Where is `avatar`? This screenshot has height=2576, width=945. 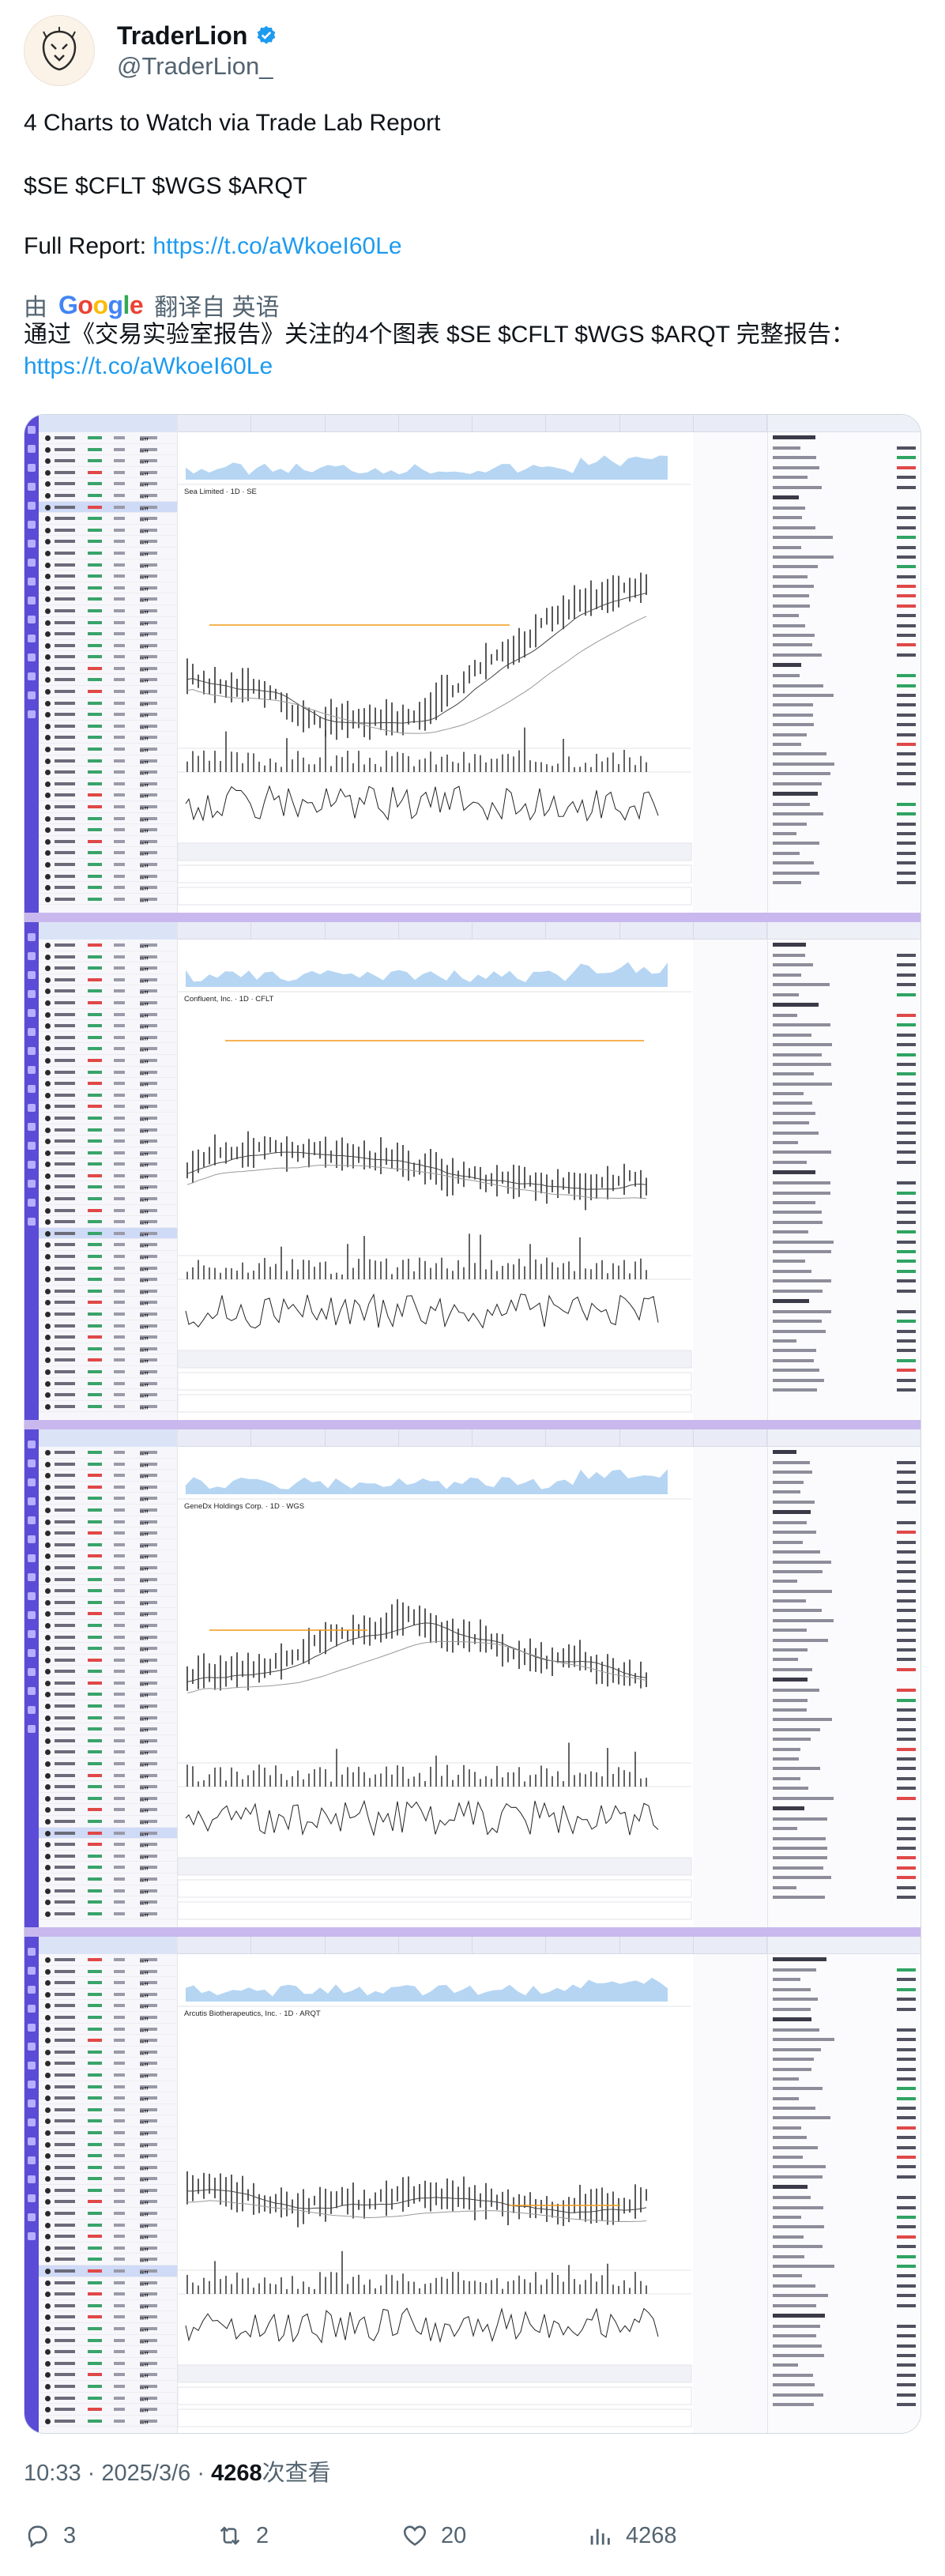
avatar is located at coordinates (59, 50).